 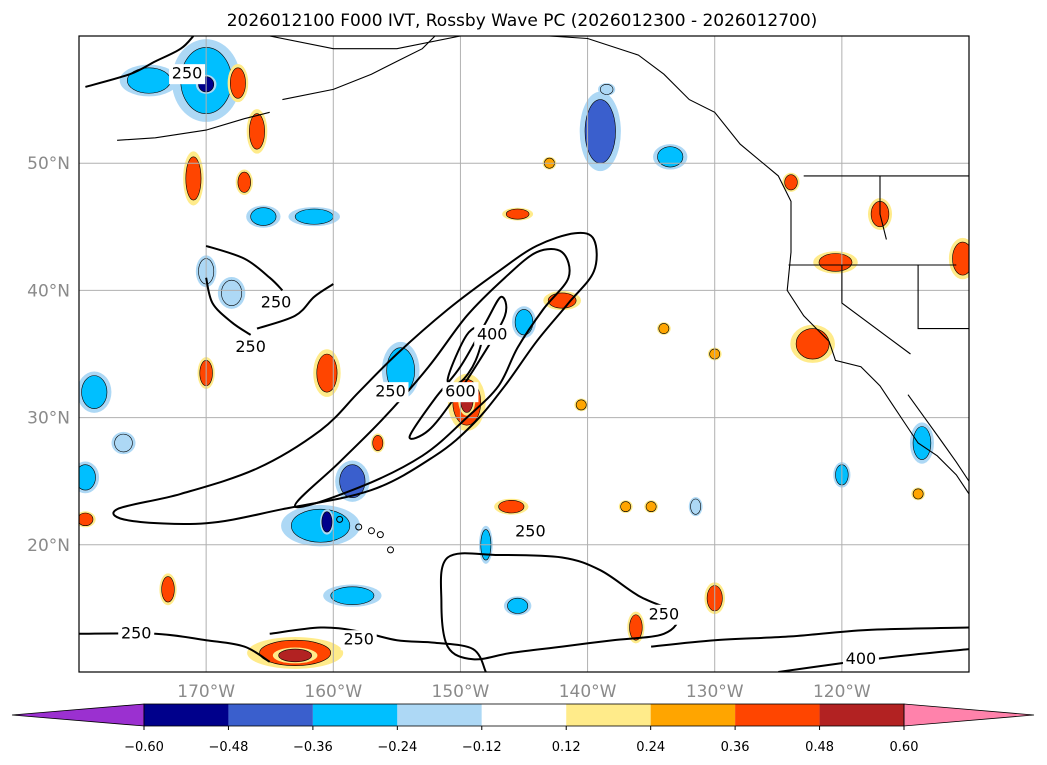 I want to click on colorbar-extend-low, so click(x=78, y=715).